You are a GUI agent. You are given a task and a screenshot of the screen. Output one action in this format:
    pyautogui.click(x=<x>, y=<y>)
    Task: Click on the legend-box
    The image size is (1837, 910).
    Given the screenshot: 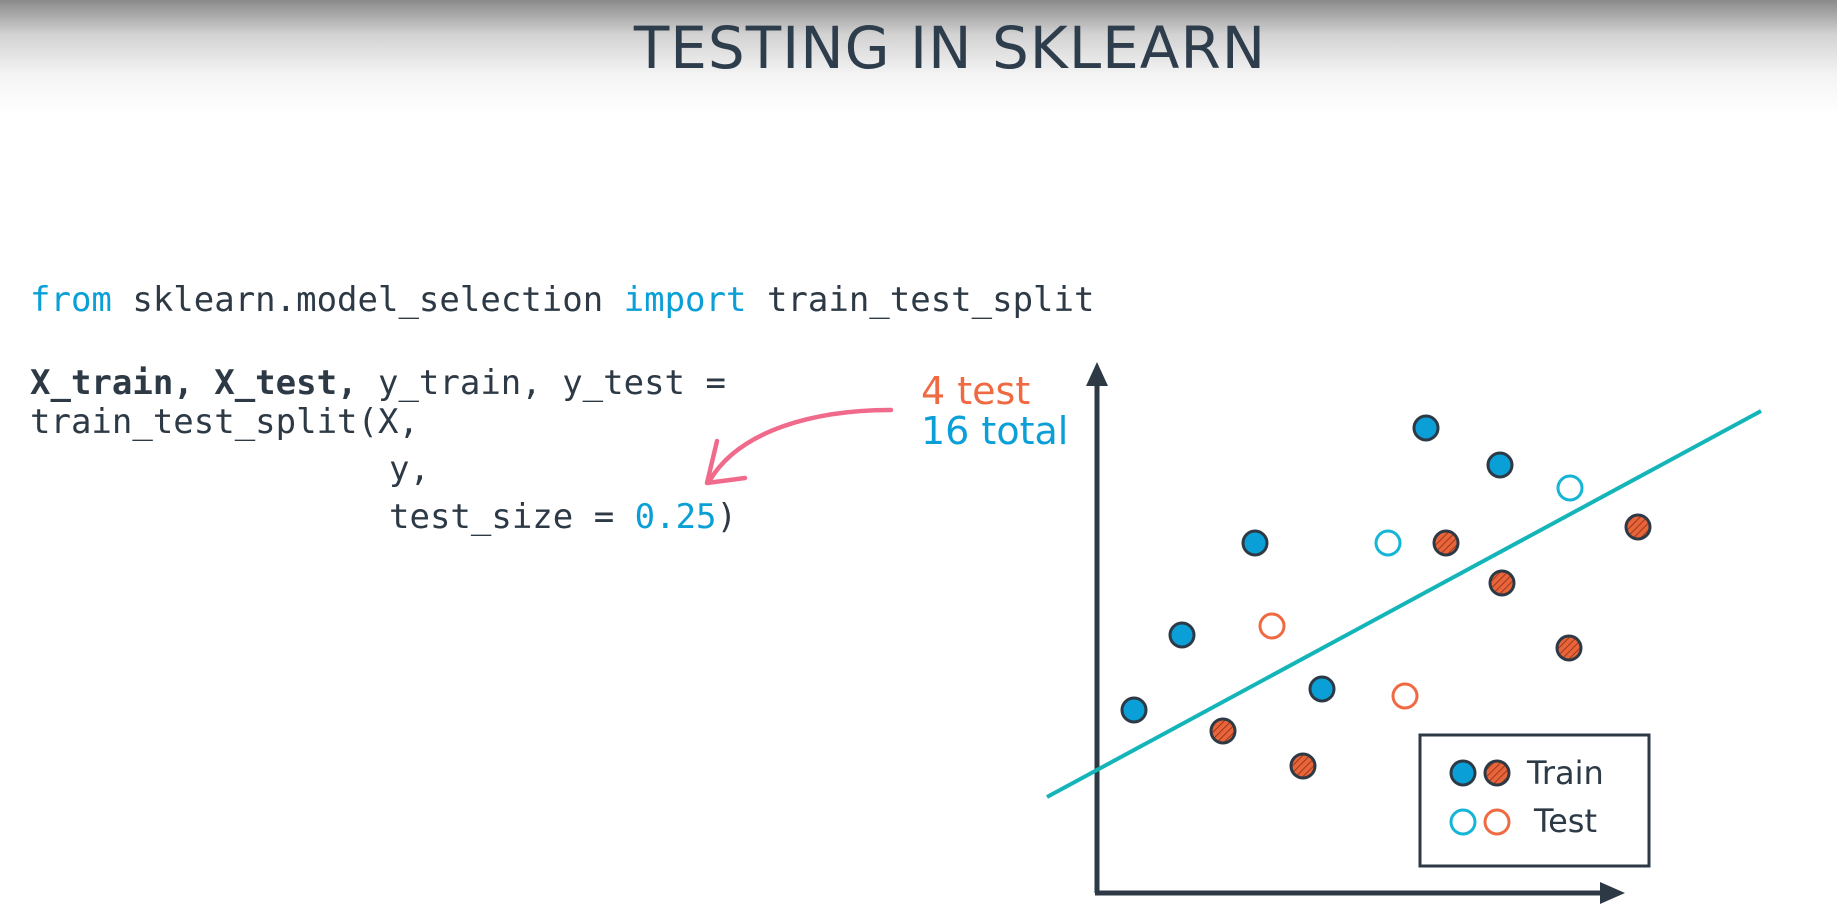 What is the action you would take?
    pyautogui.click(x=1534, y=800)
    